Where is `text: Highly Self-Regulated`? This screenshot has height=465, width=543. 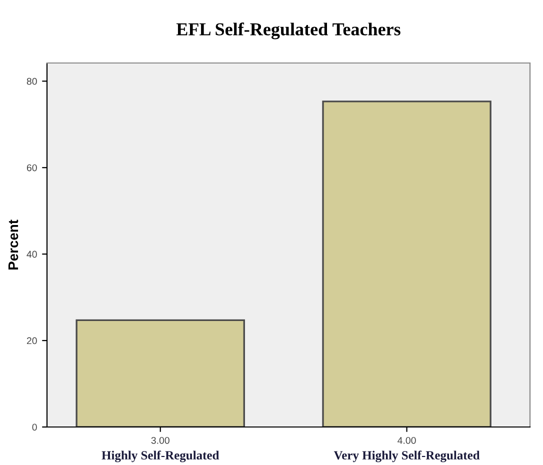
text: Highly Self-Regulated is located at coordinates (161, 456).